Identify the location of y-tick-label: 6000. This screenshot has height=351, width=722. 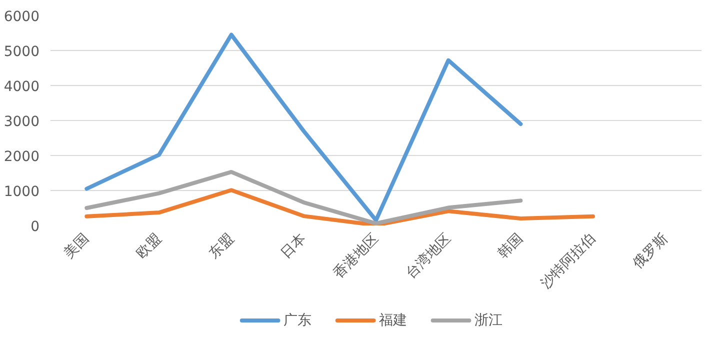
(22, 17).